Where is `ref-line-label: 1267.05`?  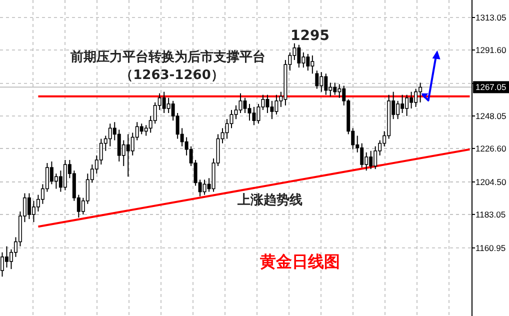
ref-line-label: 1267.05 is located at coordinates (491, 87).